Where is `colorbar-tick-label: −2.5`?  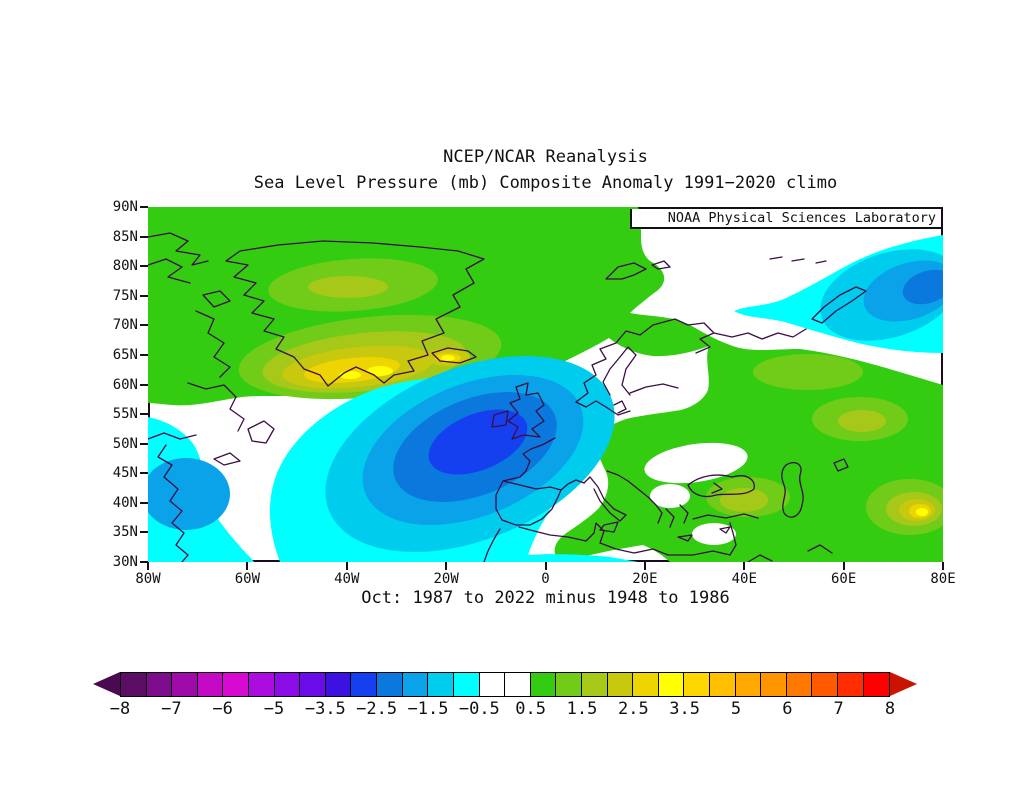 colorbar-tick-label: −2.5 is located at coordinates (377, 709).